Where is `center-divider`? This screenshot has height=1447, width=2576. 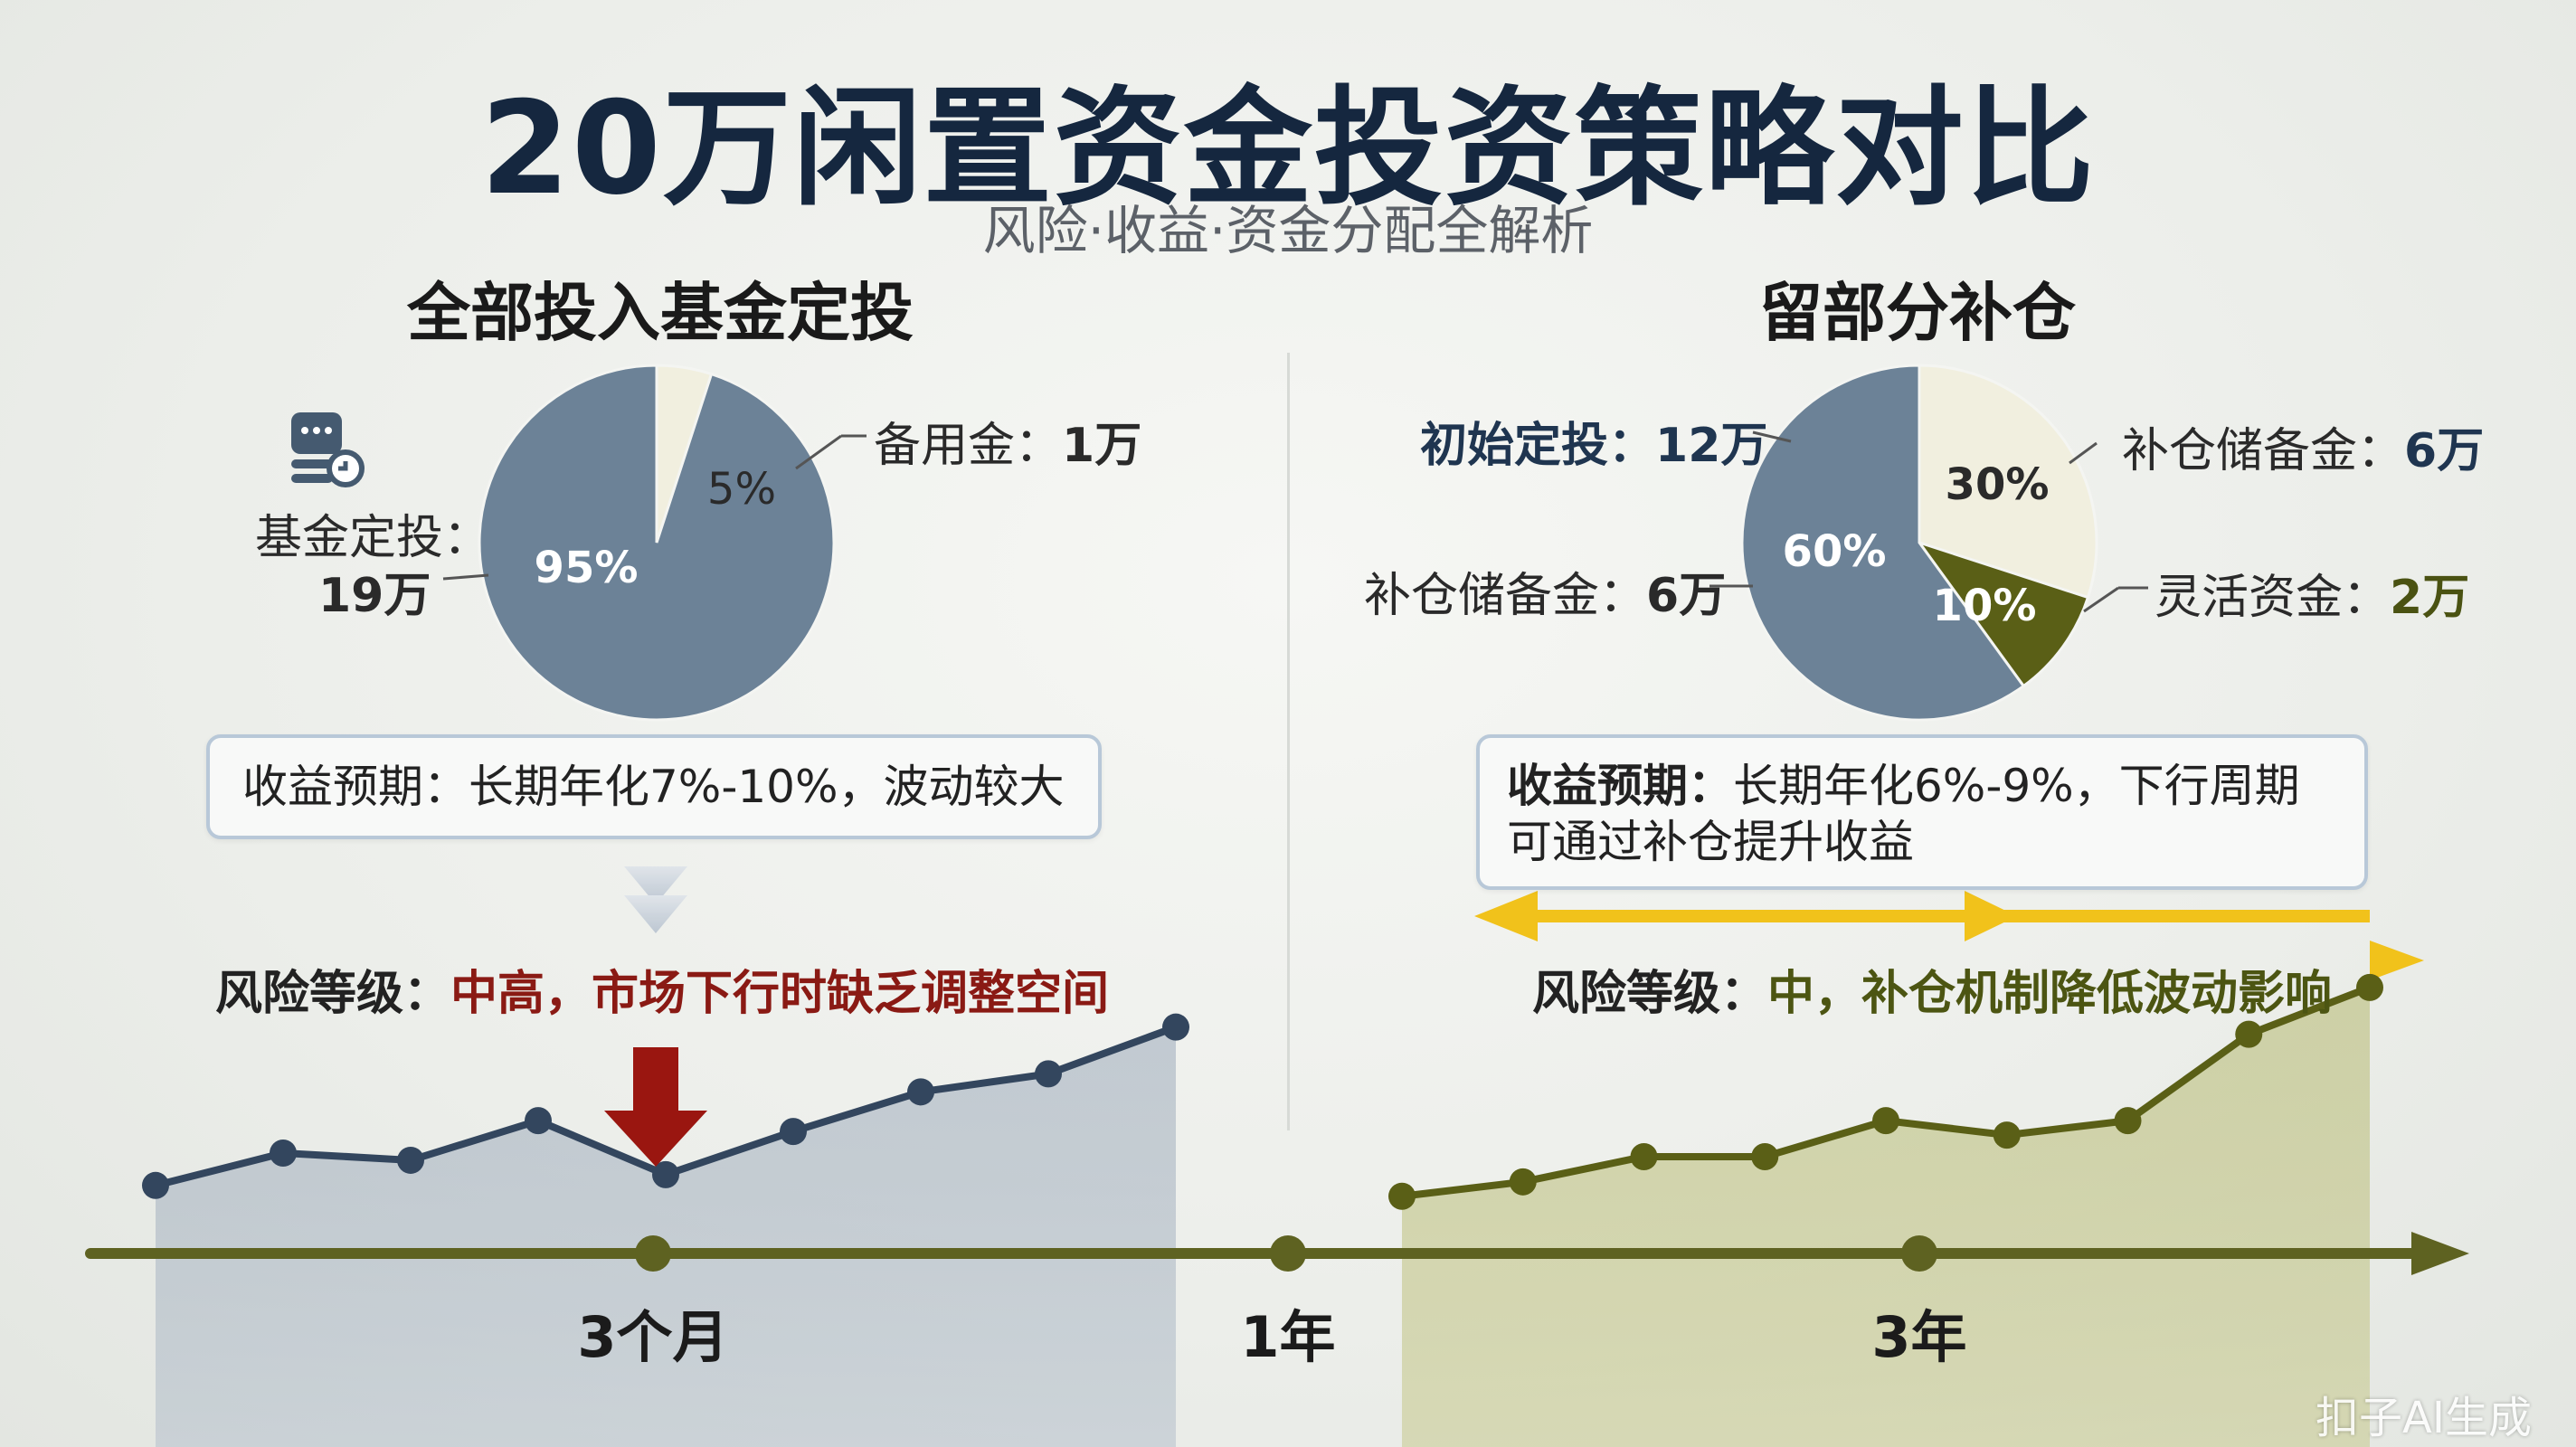
center-divider is located at coordinates (1289, 741).